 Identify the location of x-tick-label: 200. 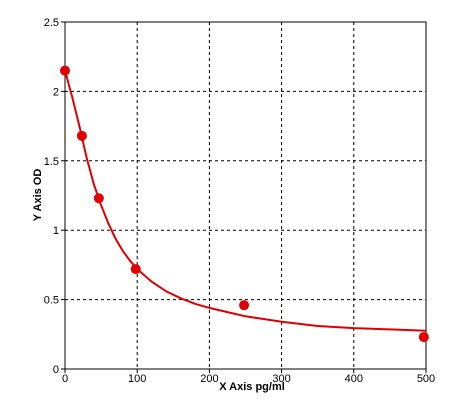
(209, 379).